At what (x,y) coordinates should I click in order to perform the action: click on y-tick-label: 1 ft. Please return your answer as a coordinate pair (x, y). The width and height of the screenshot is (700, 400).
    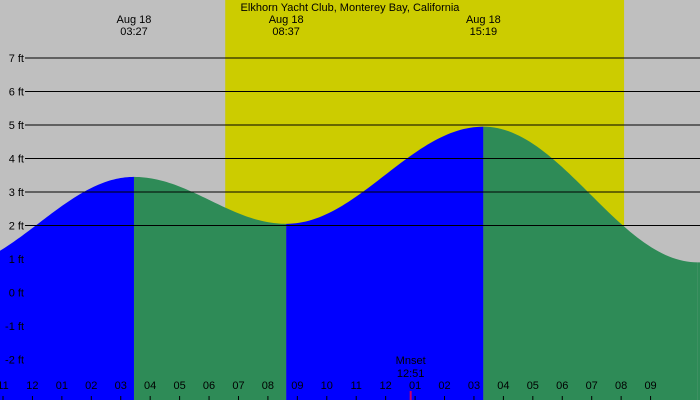
    Looking at the image, I should click on (16, 260).